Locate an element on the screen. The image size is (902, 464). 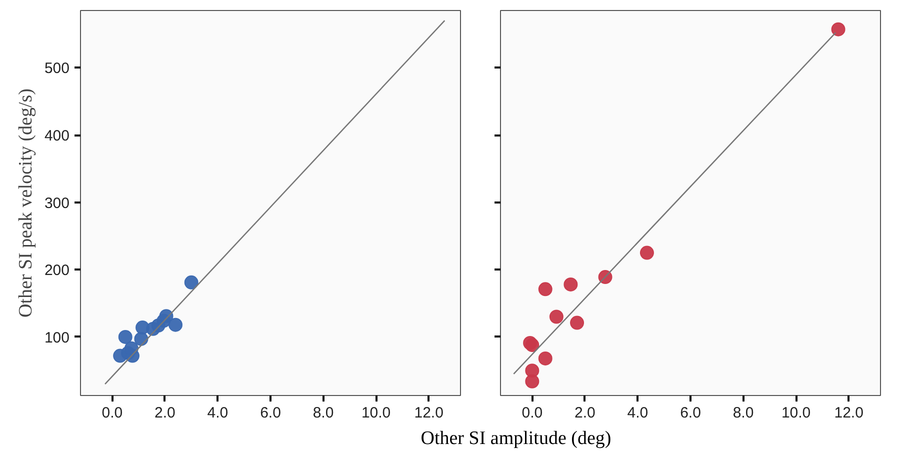
y-tick-label: 100 is located at coordinates (57, 337).